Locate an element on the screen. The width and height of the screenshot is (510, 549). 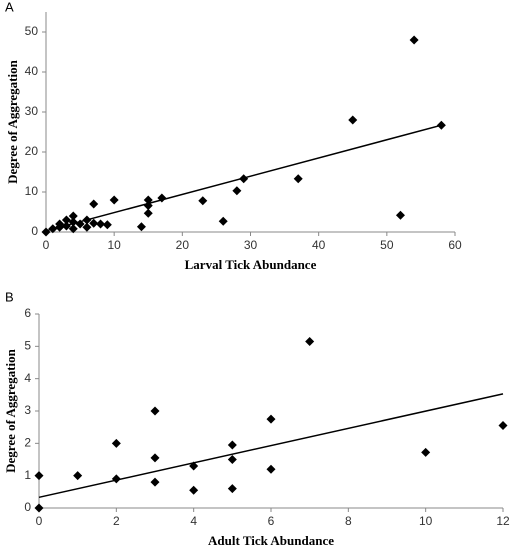
panel-label: B is located at coordinates (9, 296).